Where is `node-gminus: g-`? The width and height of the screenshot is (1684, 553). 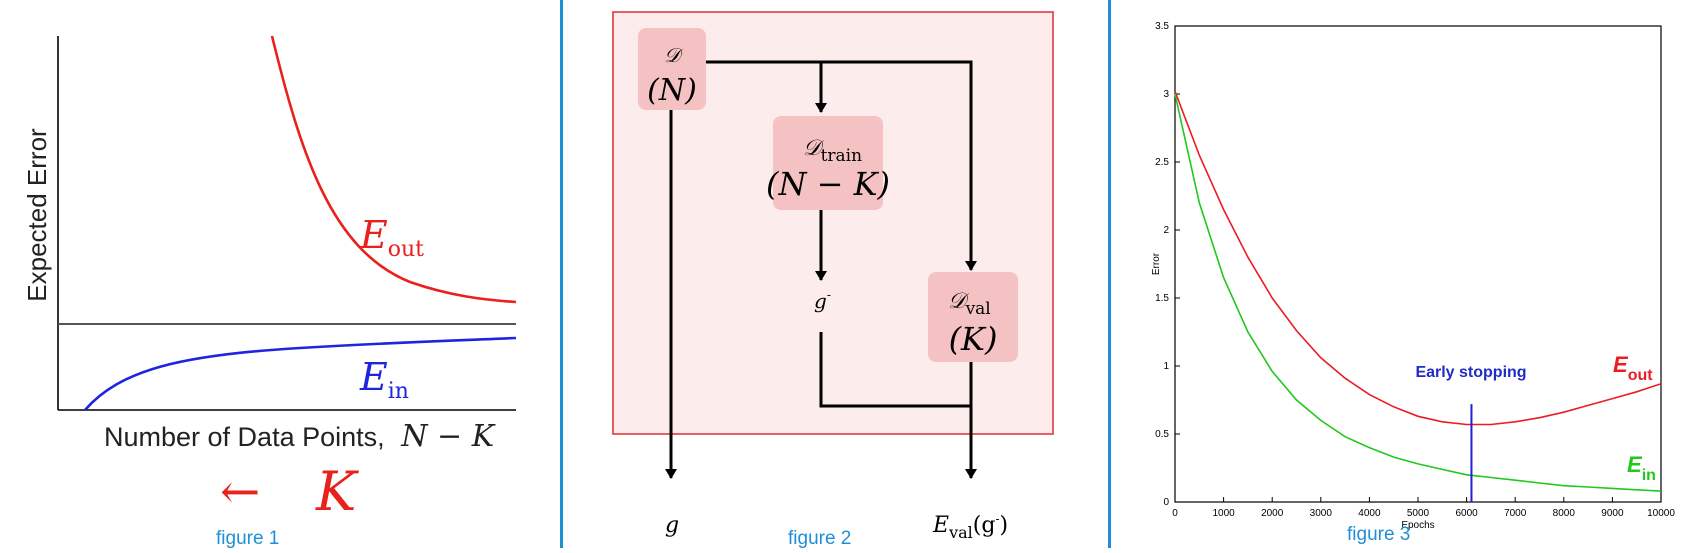
node-gminus: g- is located at coordinates (822, 300).